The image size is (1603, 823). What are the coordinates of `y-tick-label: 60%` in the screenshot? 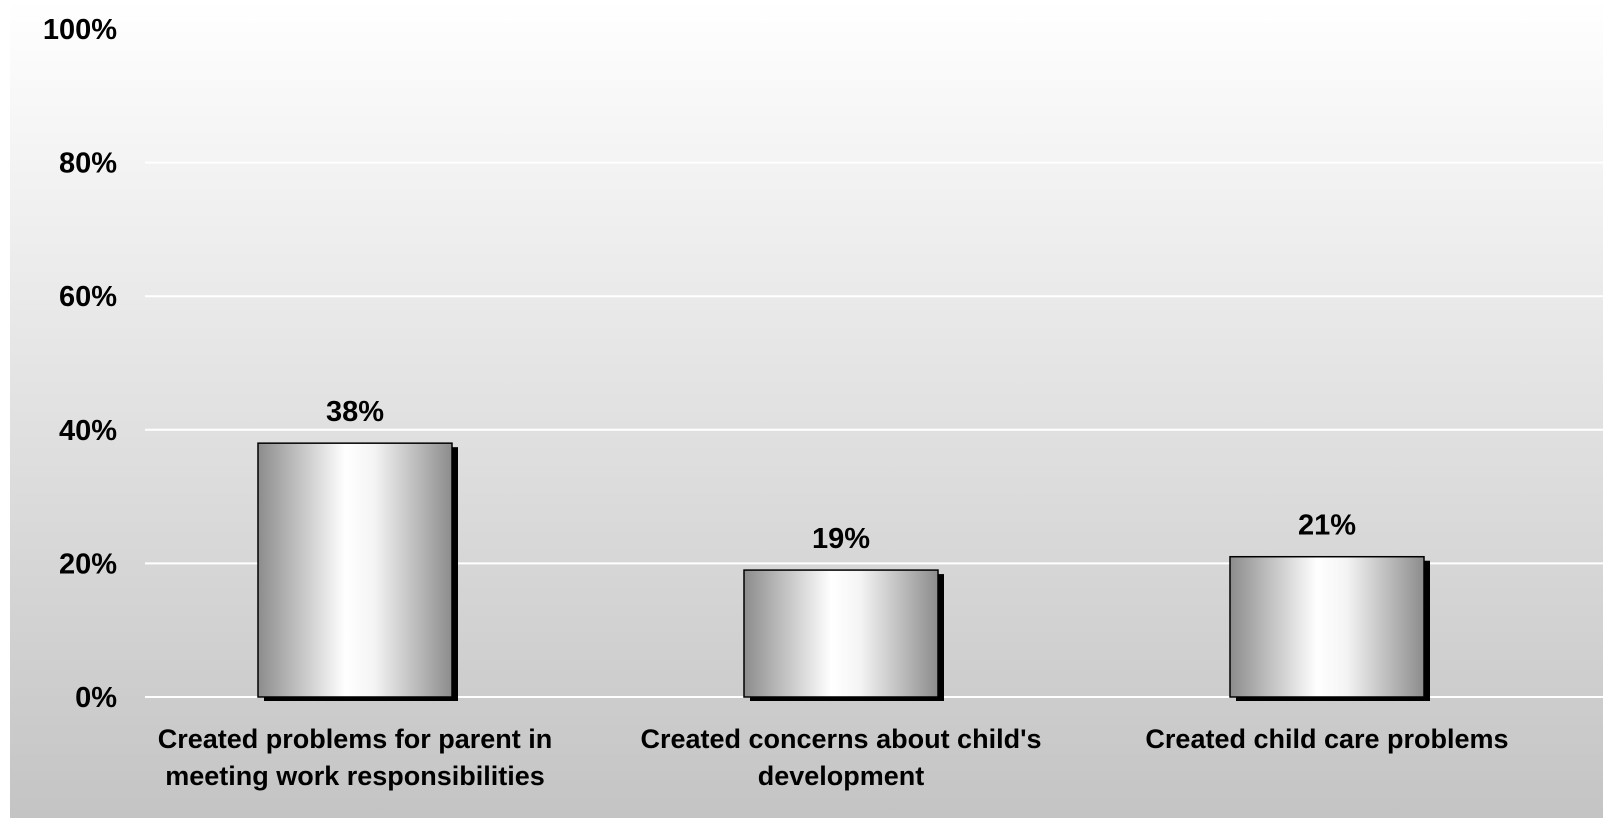 It's located at (88, 297).